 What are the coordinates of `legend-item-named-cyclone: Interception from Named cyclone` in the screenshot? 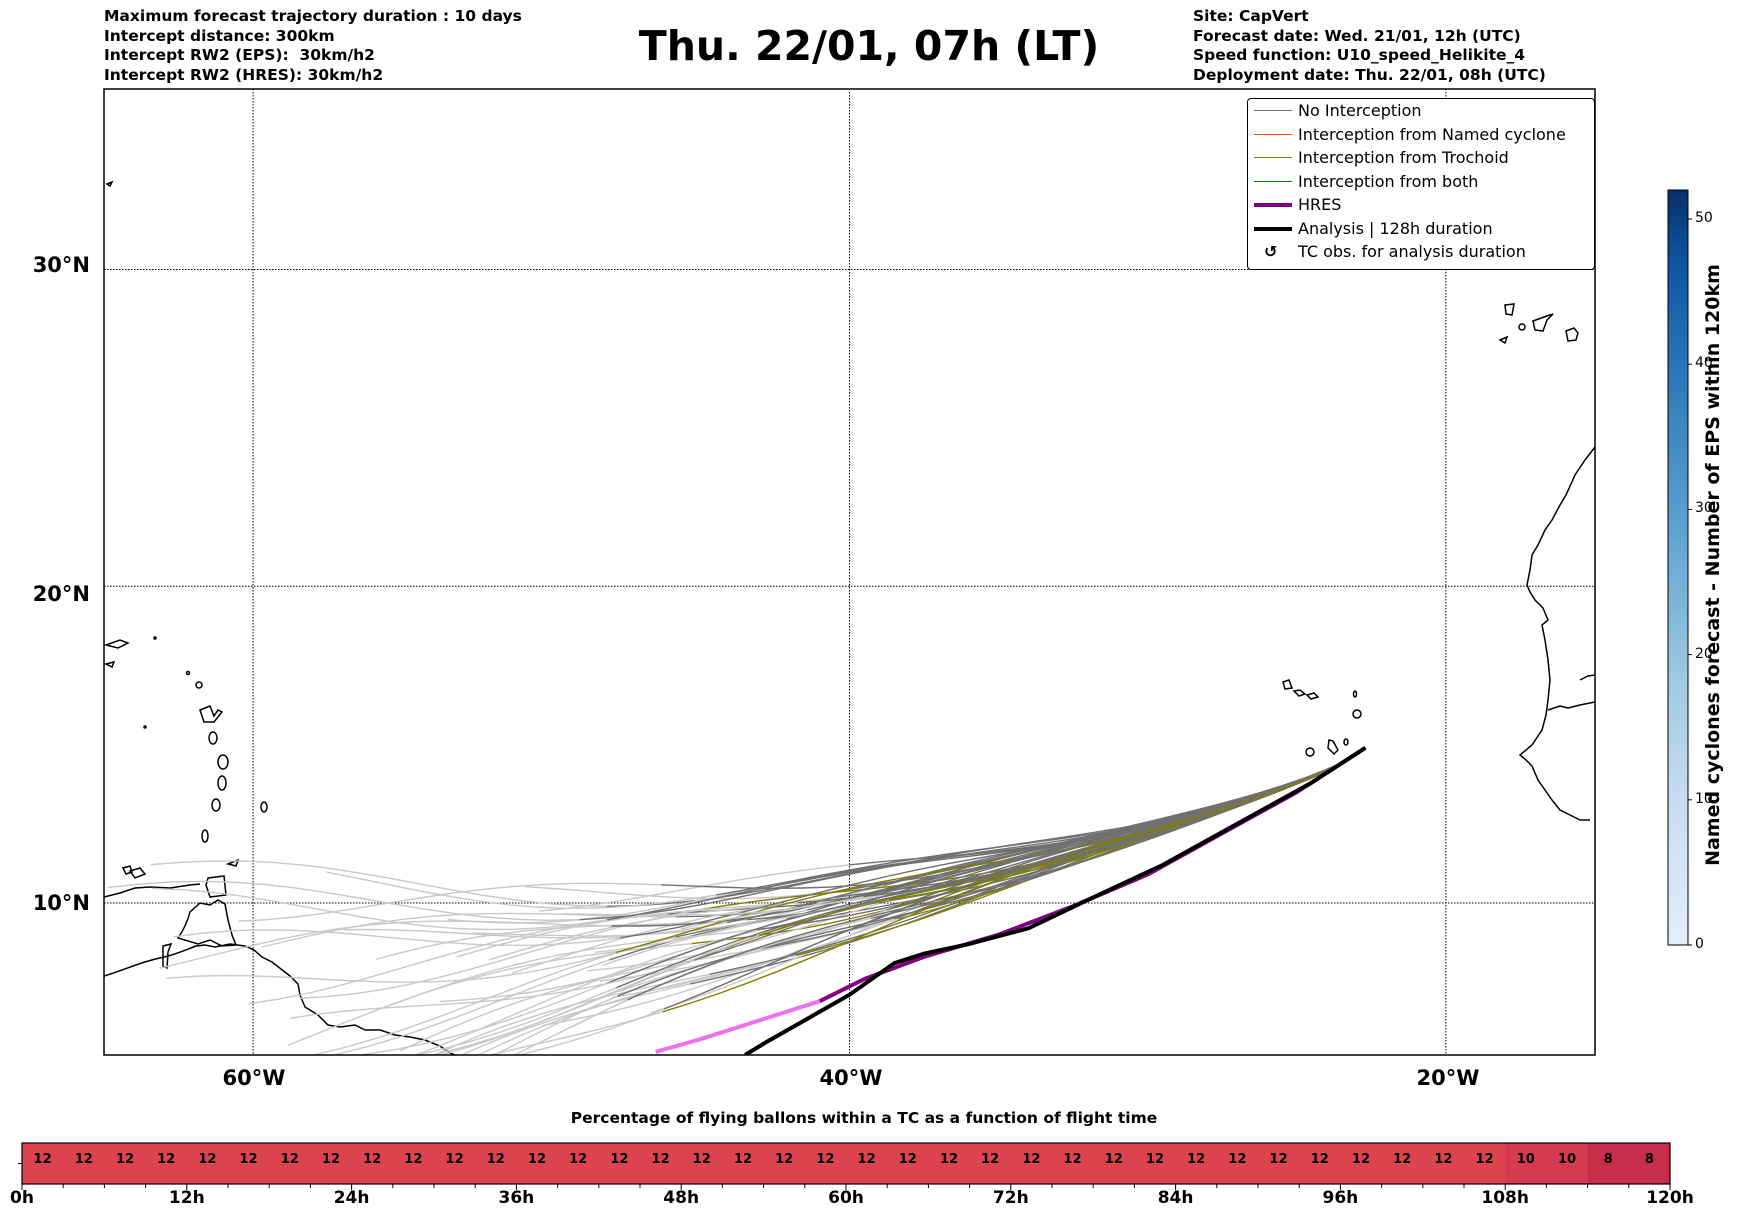 It's located at (1421, 135).